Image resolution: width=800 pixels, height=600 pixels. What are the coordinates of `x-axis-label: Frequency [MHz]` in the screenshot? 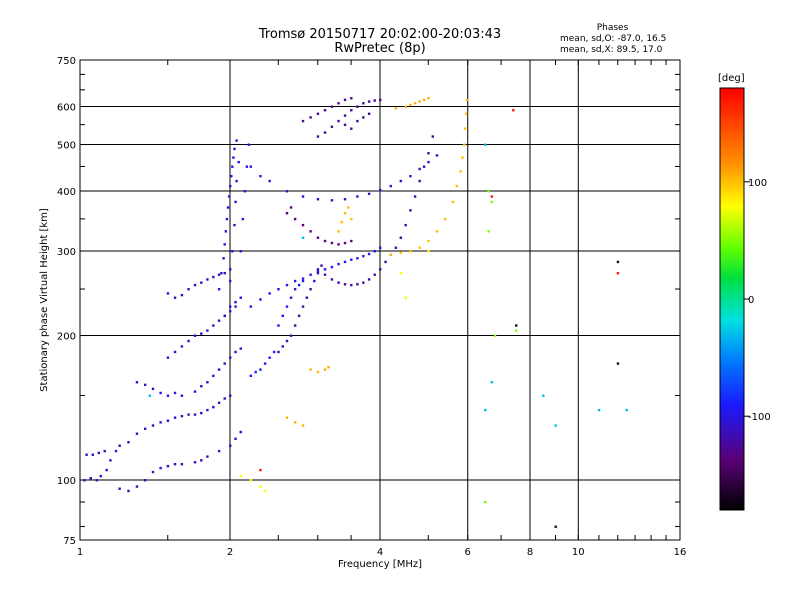 It's located at (380, 564).